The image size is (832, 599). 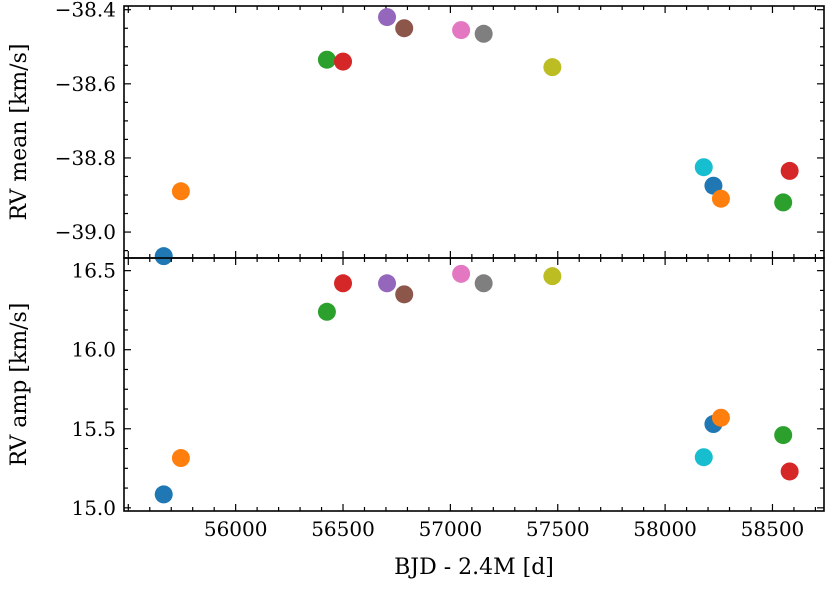 What do you see at coordinates (236, 529) in the screenshot?
I see `x-tick-label: 56000` at bounding box center [236, 529].